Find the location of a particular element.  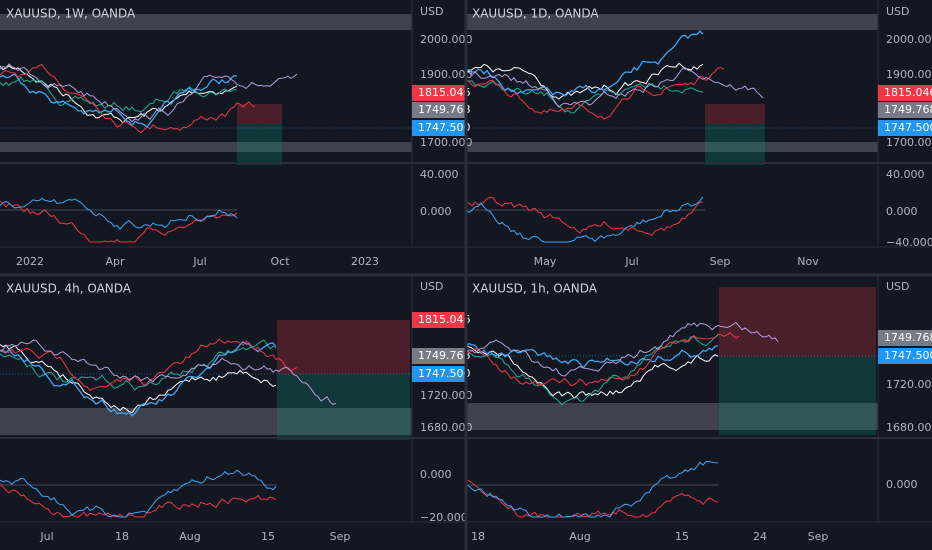

time-axis-label: 24 is located at coordinates (760, 536).